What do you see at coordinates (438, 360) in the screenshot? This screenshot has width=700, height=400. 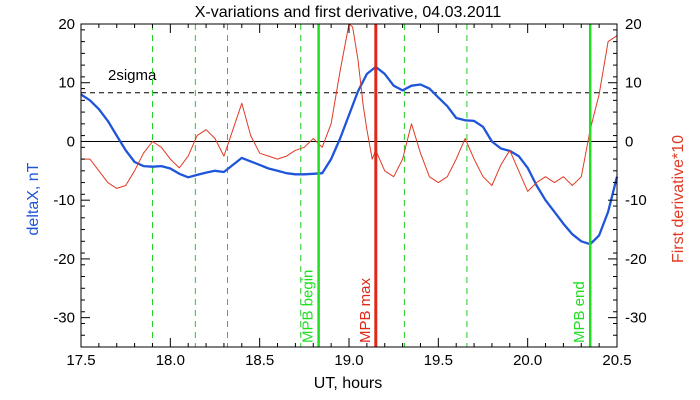 I see `x-tick-label-4: 19.5` at bounding box center [438, 360].